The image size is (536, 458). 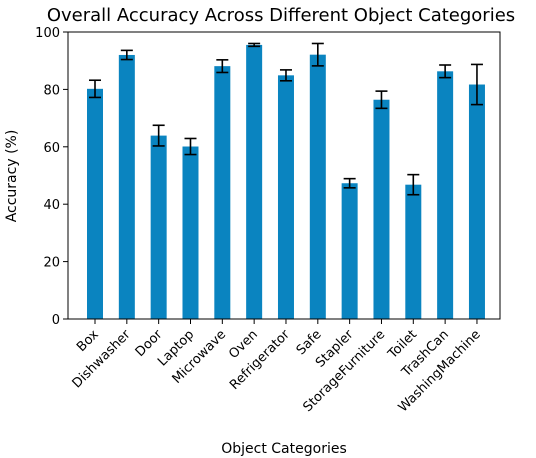 I want to click on y-tick-label: 40, so click(x=51, y=205).